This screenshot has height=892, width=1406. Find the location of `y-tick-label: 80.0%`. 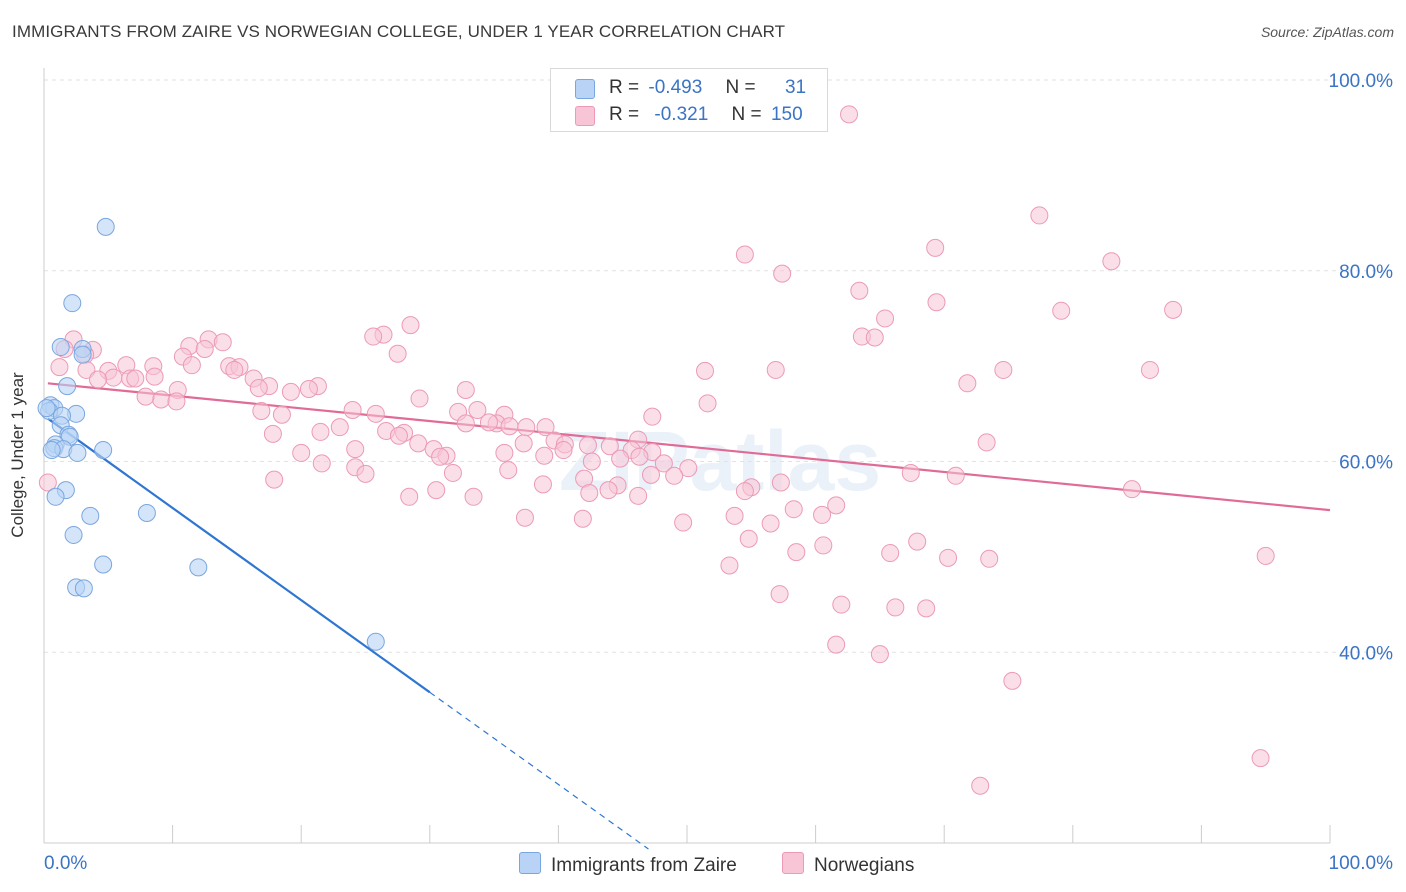

y-tick-label: 80.0% is located at coordinates (1366, 272).